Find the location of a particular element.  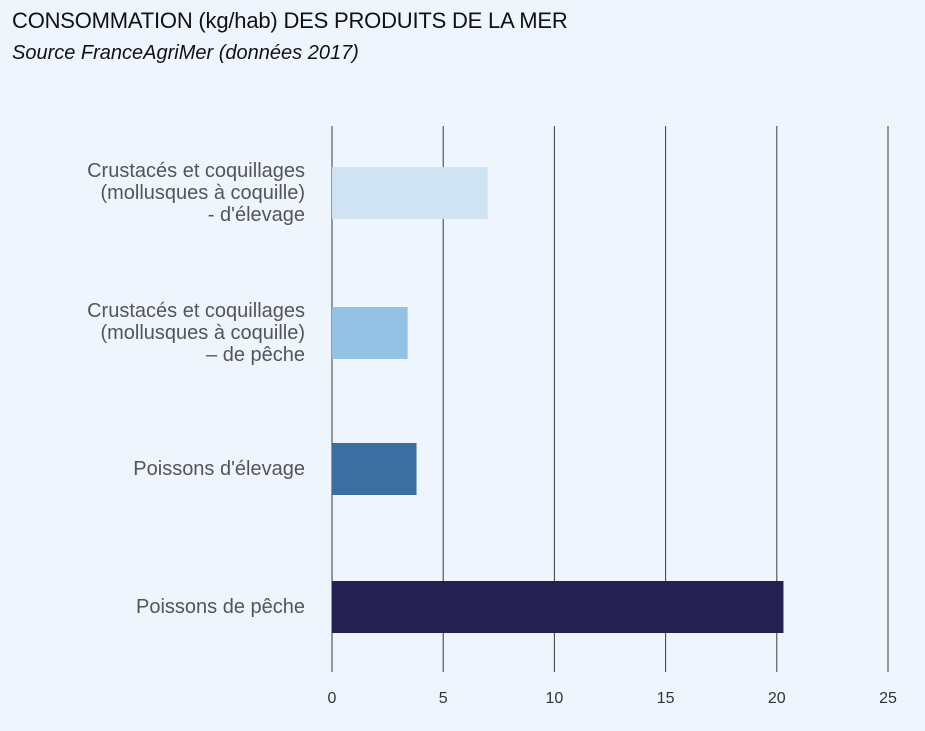

chart-subtitle: Source FranceAgriMer (données 2017) is located at coordinates (185, 53).